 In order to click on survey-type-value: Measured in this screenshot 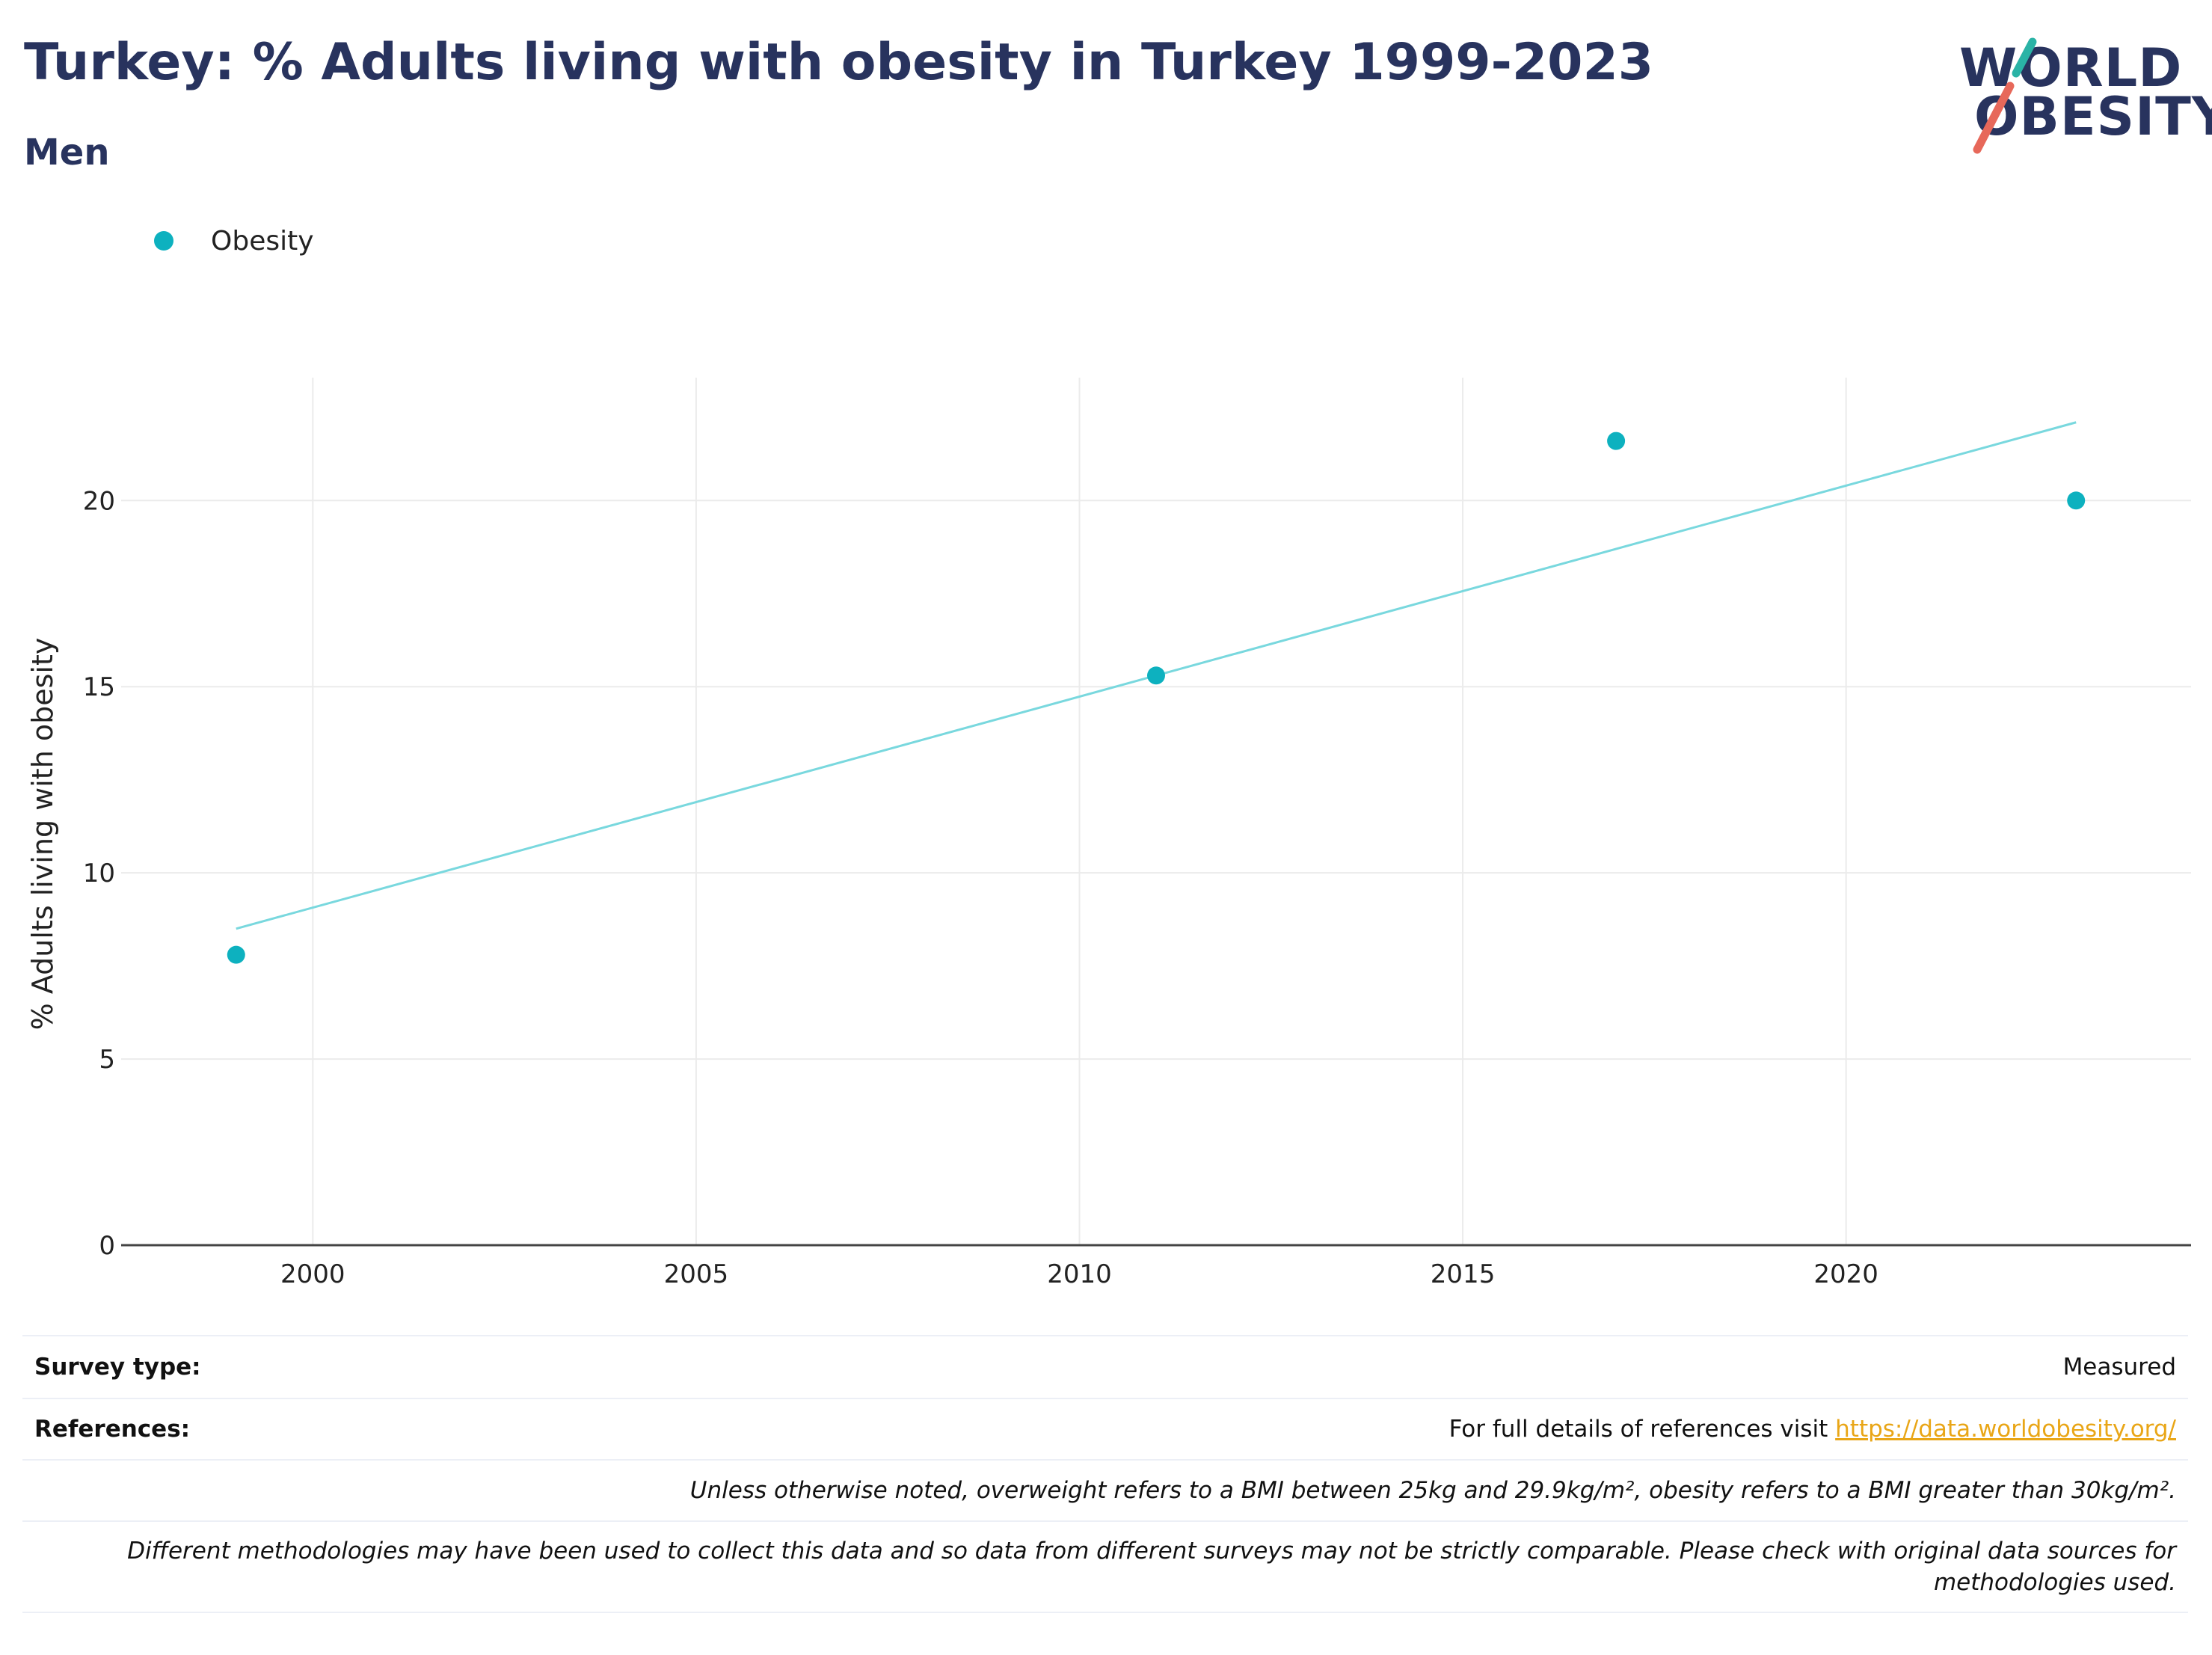, I will do `click(2119, 1367)`.